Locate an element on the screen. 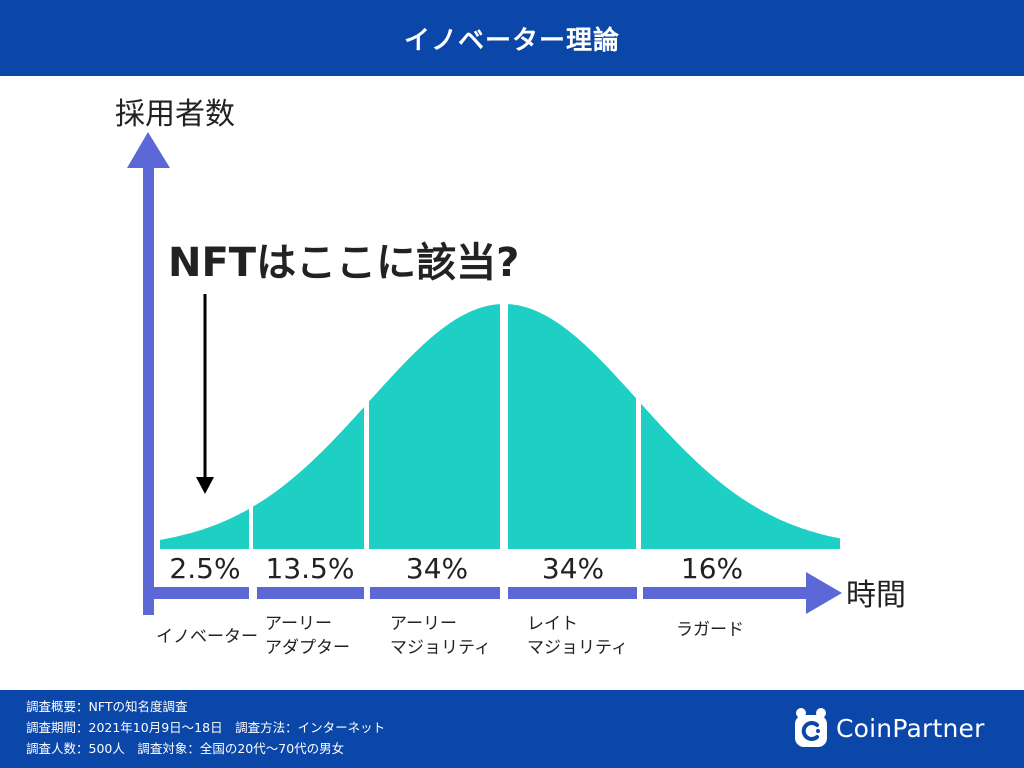  percent-labels: 2.5% 13.5% 34% 34% 16% is located at coordinates (456, 568).